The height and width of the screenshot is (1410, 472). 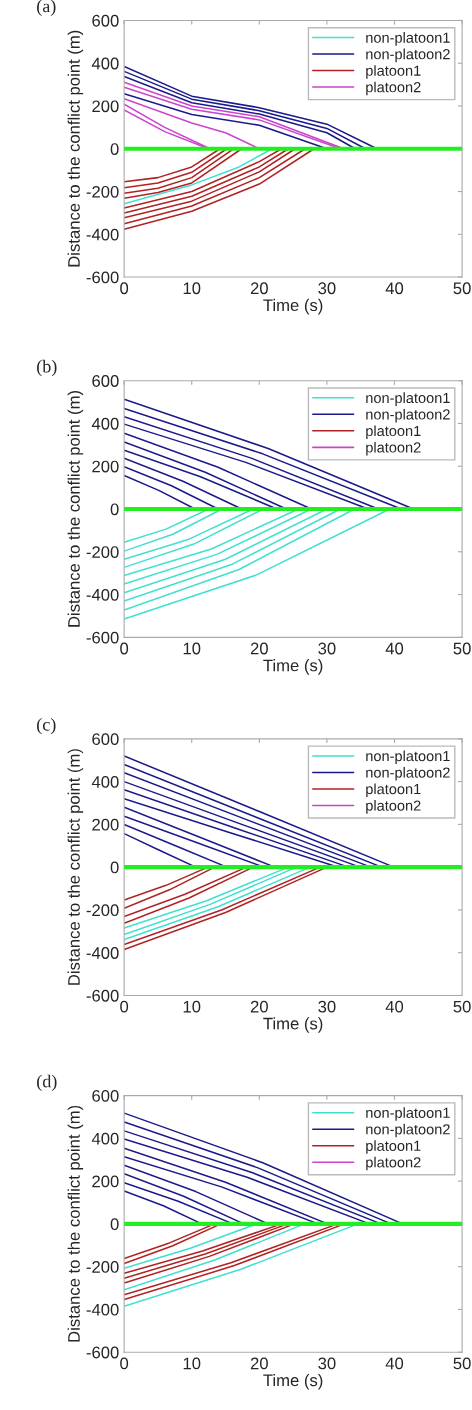 I want to click on chart-title: (b), so click(x=47, y=368).